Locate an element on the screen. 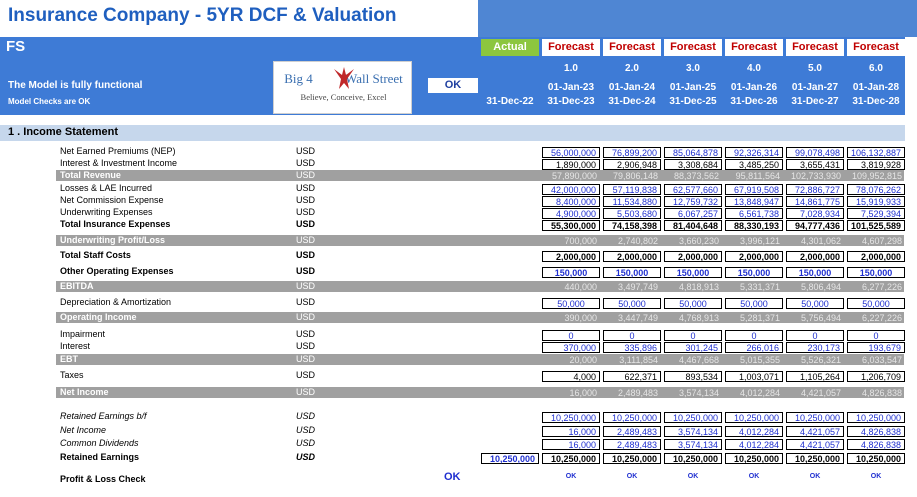  value-cell: 3,308,684 is located at coordinates (693, 164).